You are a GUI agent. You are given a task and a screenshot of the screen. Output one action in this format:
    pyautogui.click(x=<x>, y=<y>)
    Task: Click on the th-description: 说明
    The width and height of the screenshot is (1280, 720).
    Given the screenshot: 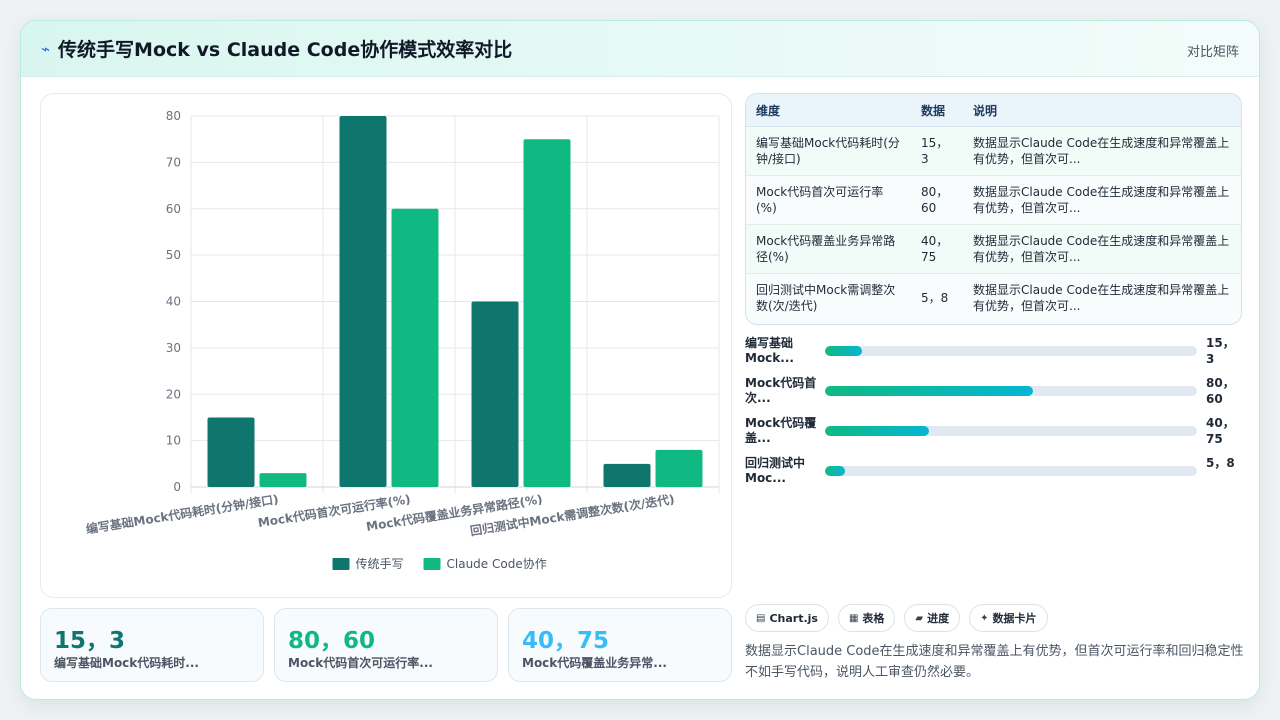 What is the action you would take?
    pyautogui.click(x=1102, y=110)
    